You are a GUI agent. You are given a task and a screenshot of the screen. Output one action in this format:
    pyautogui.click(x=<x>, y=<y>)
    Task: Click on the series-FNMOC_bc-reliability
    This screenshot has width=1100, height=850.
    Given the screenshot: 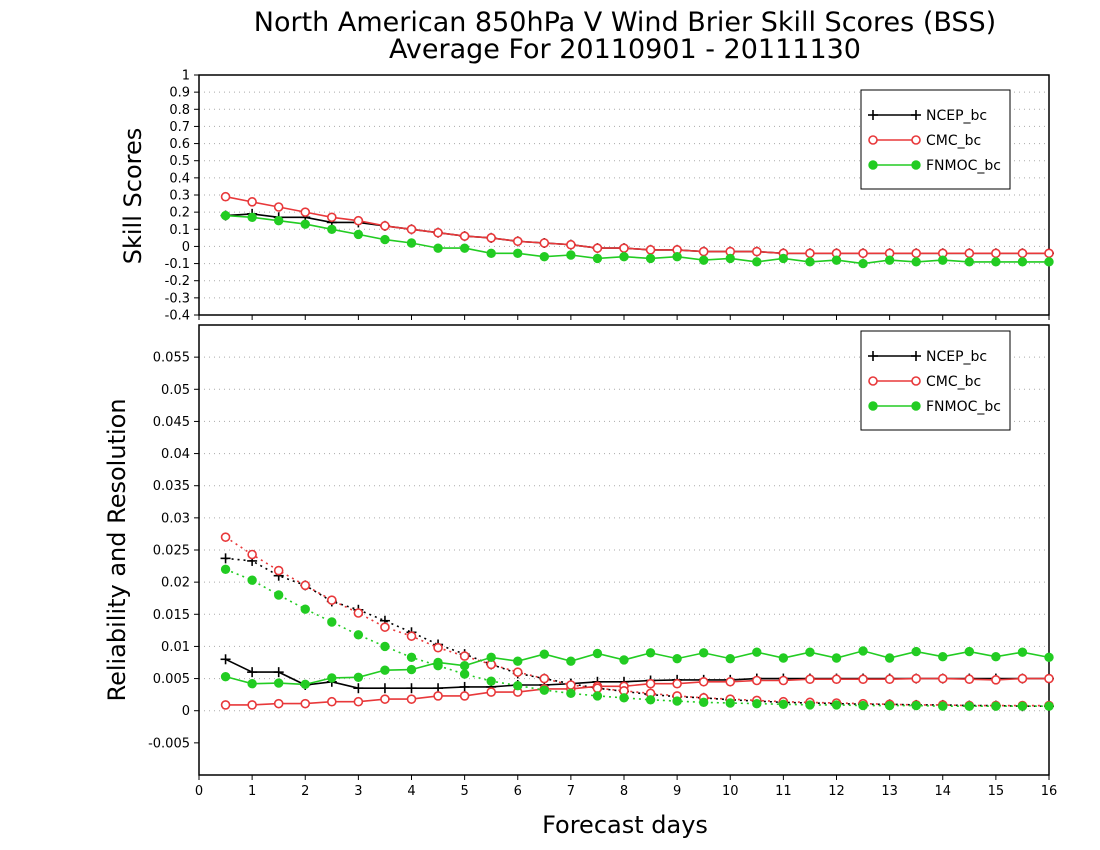 What is the action you would take?
    pyautogui.click(x=637, y=637)
    